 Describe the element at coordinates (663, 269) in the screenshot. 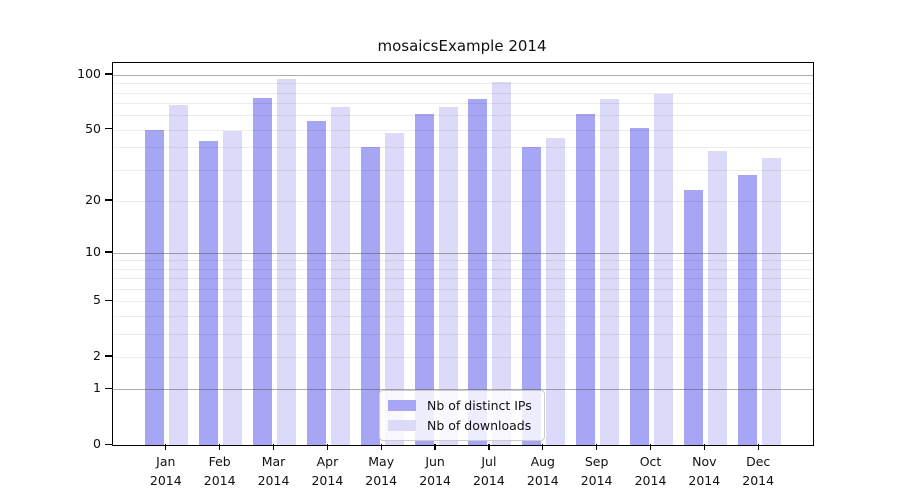

I see `bar-downloads-oct` at that location.